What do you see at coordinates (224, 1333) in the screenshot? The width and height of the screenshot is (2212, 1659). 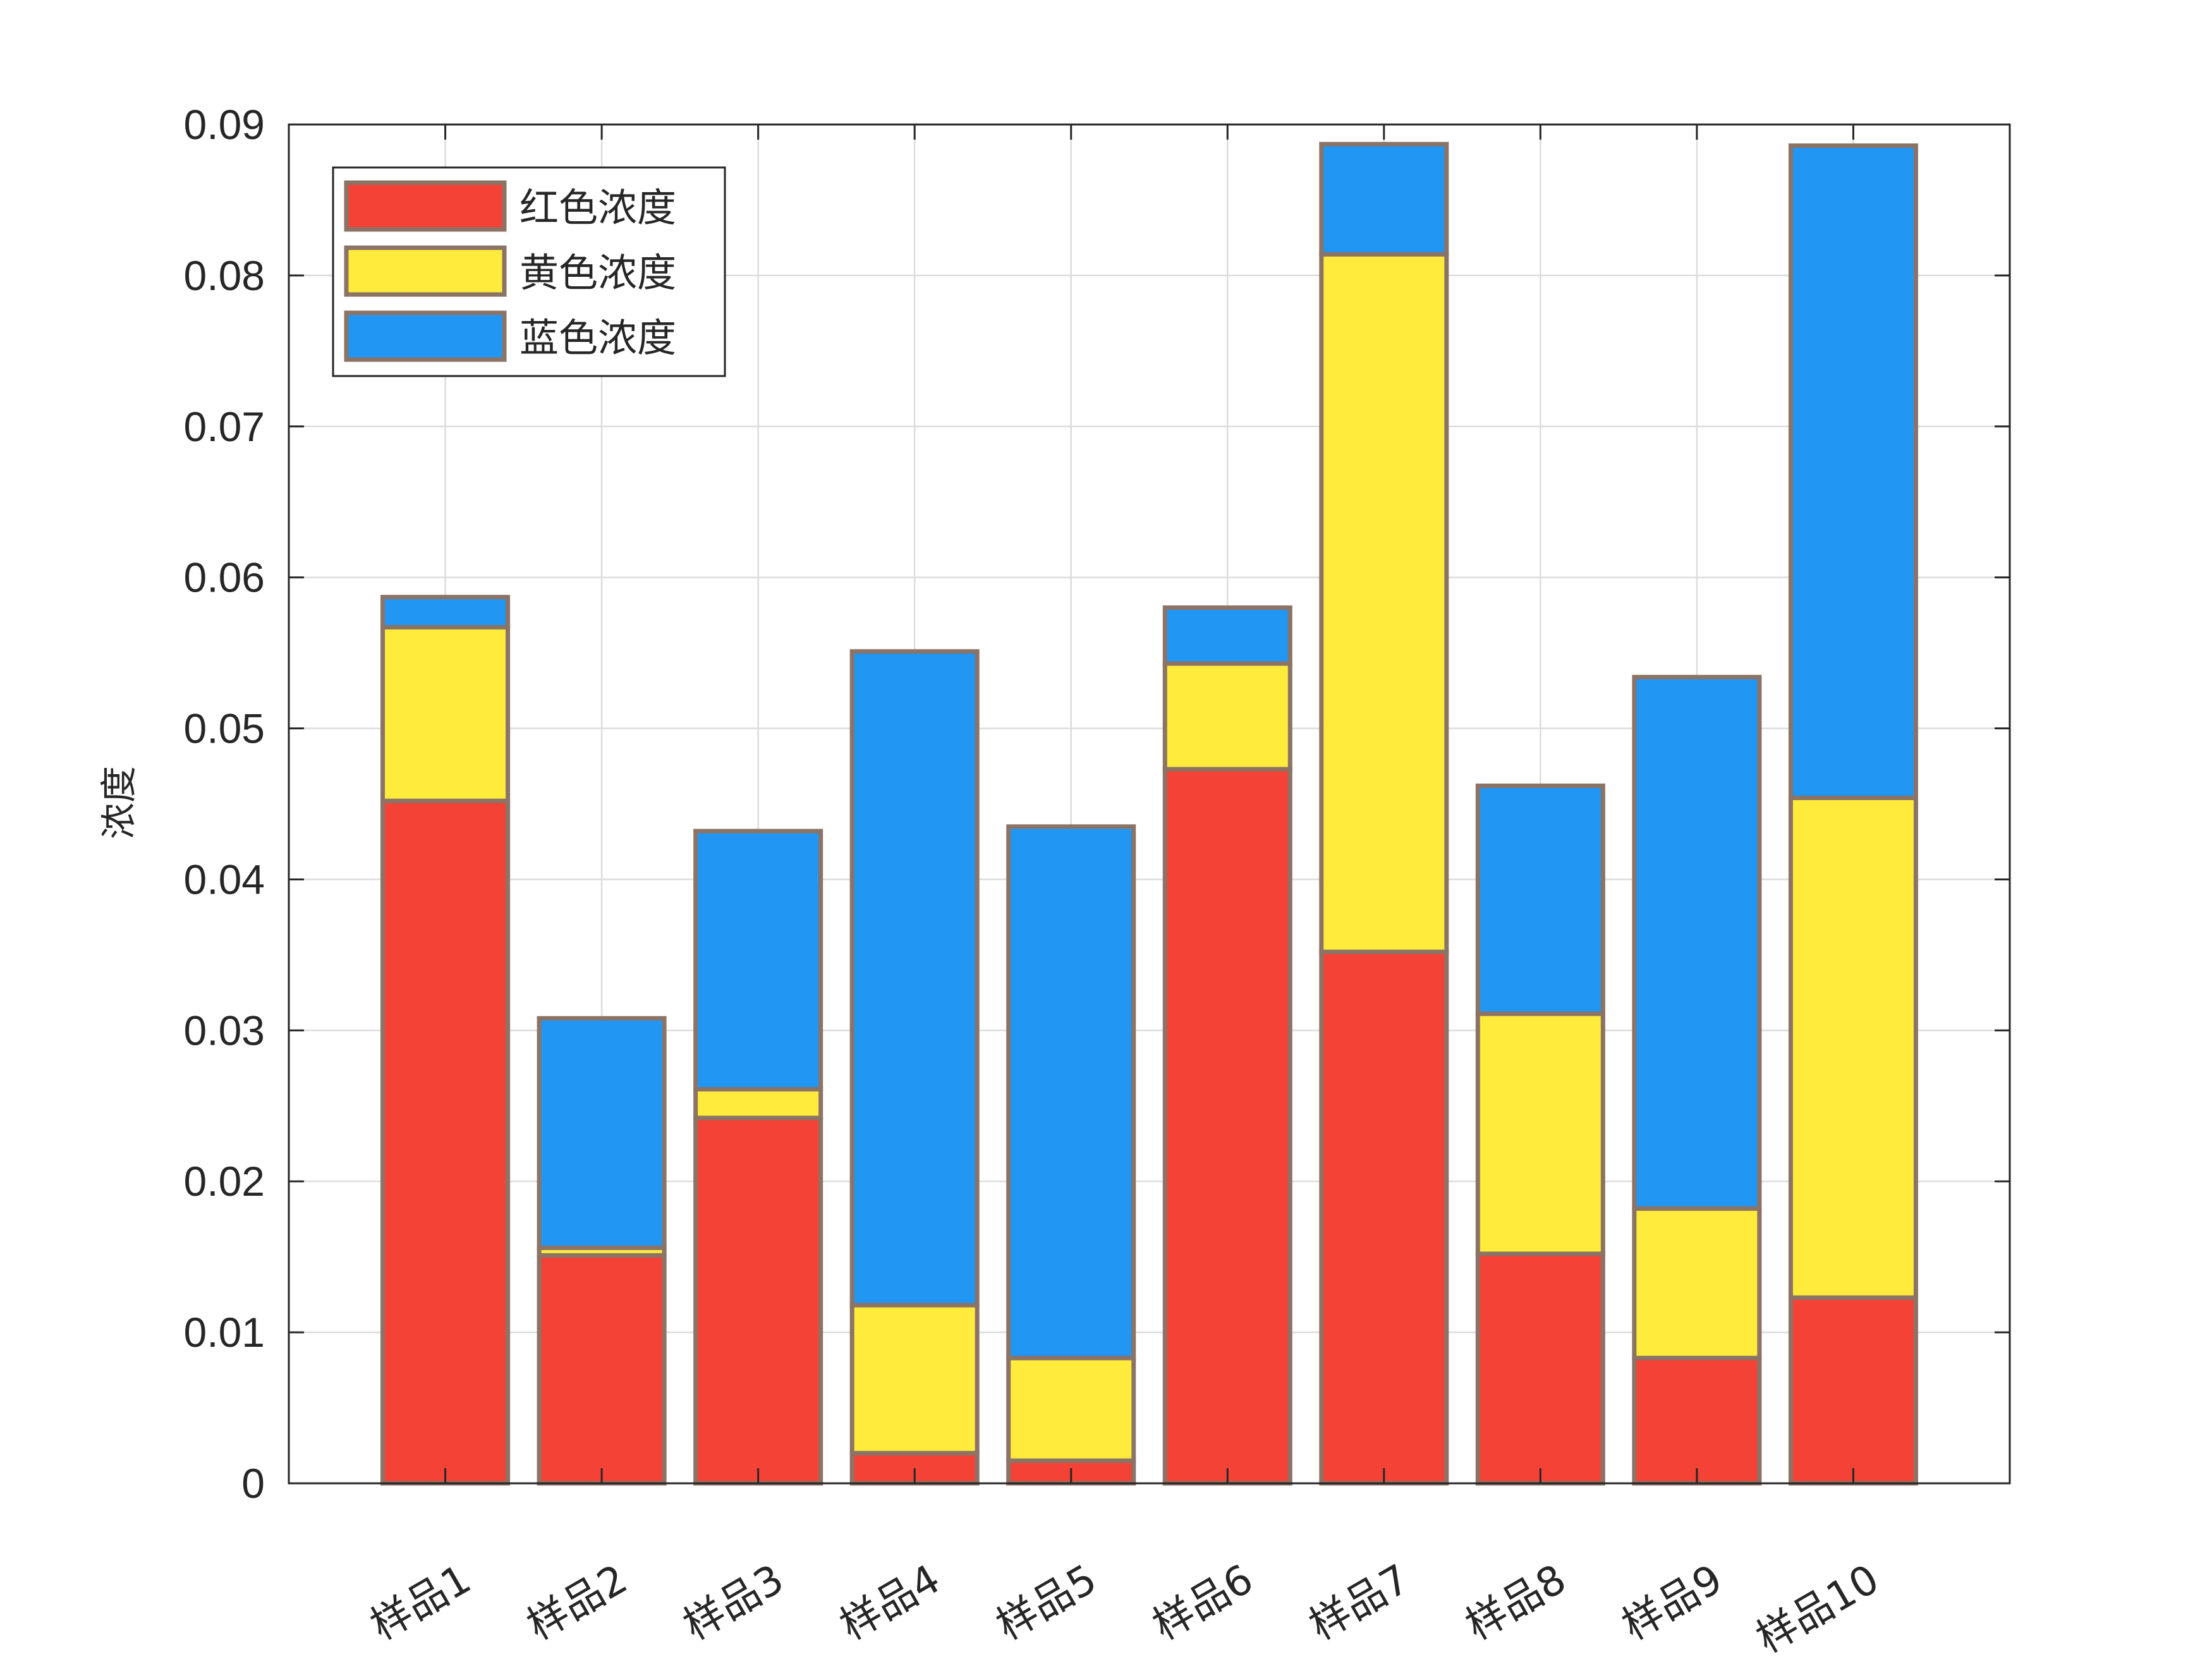 I see `y-tick-label: 0.01` at bounding box center [224, 1333].